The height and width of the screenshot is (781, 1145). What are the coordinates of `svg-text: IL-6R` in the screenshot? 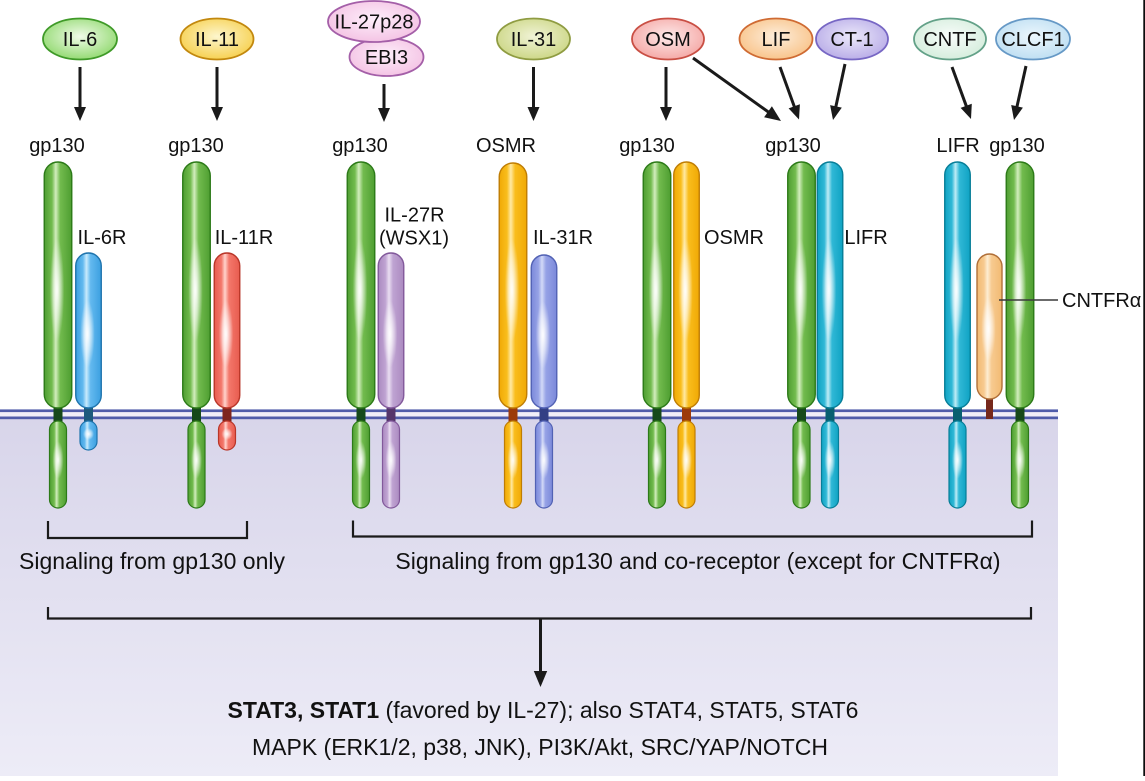 It's located at (102, 238).